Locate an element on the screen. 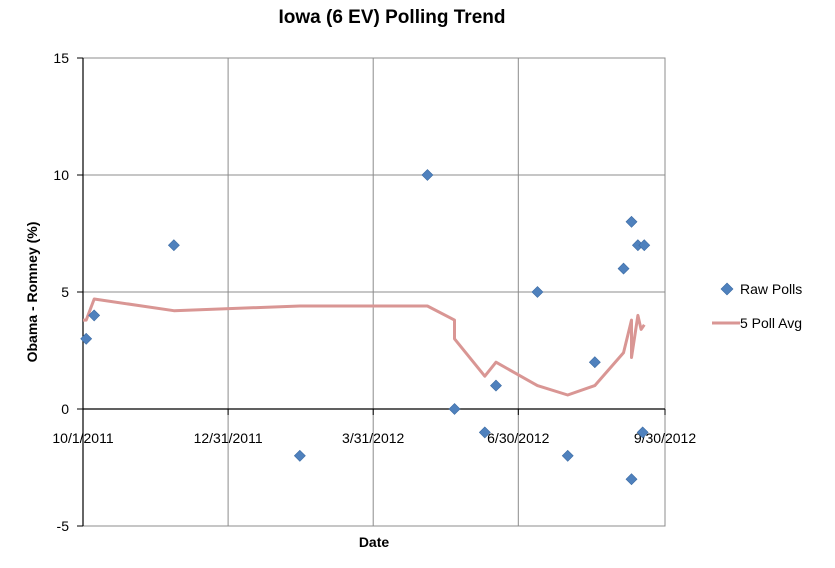  x-tick-label: 10/1/2011 is located at coordinates (82, 438).